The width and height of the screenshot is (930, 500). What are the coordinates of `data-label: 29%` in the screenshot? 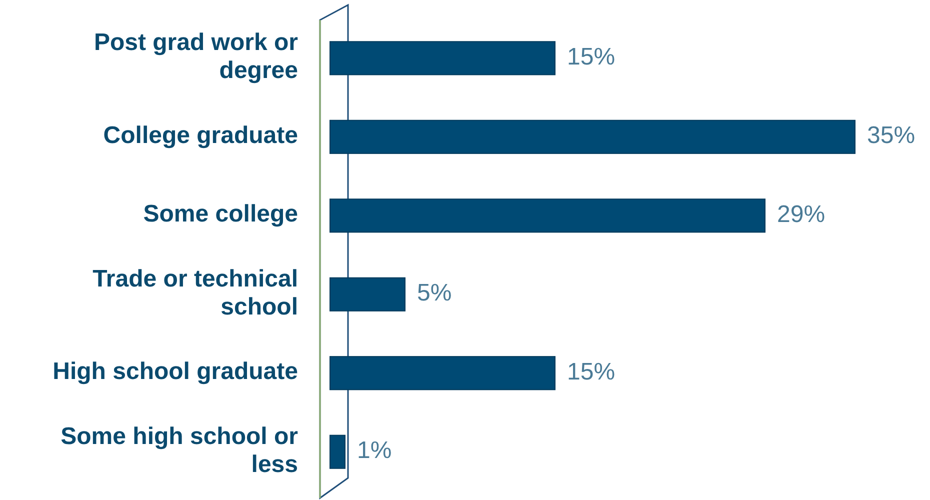 It's located at (801, 214).